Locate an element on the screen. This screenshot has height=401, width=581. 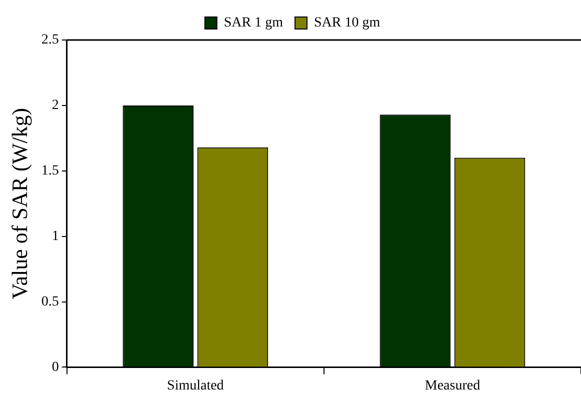
legend-label: SAR 1 gm is located at coordinates (254, 23).